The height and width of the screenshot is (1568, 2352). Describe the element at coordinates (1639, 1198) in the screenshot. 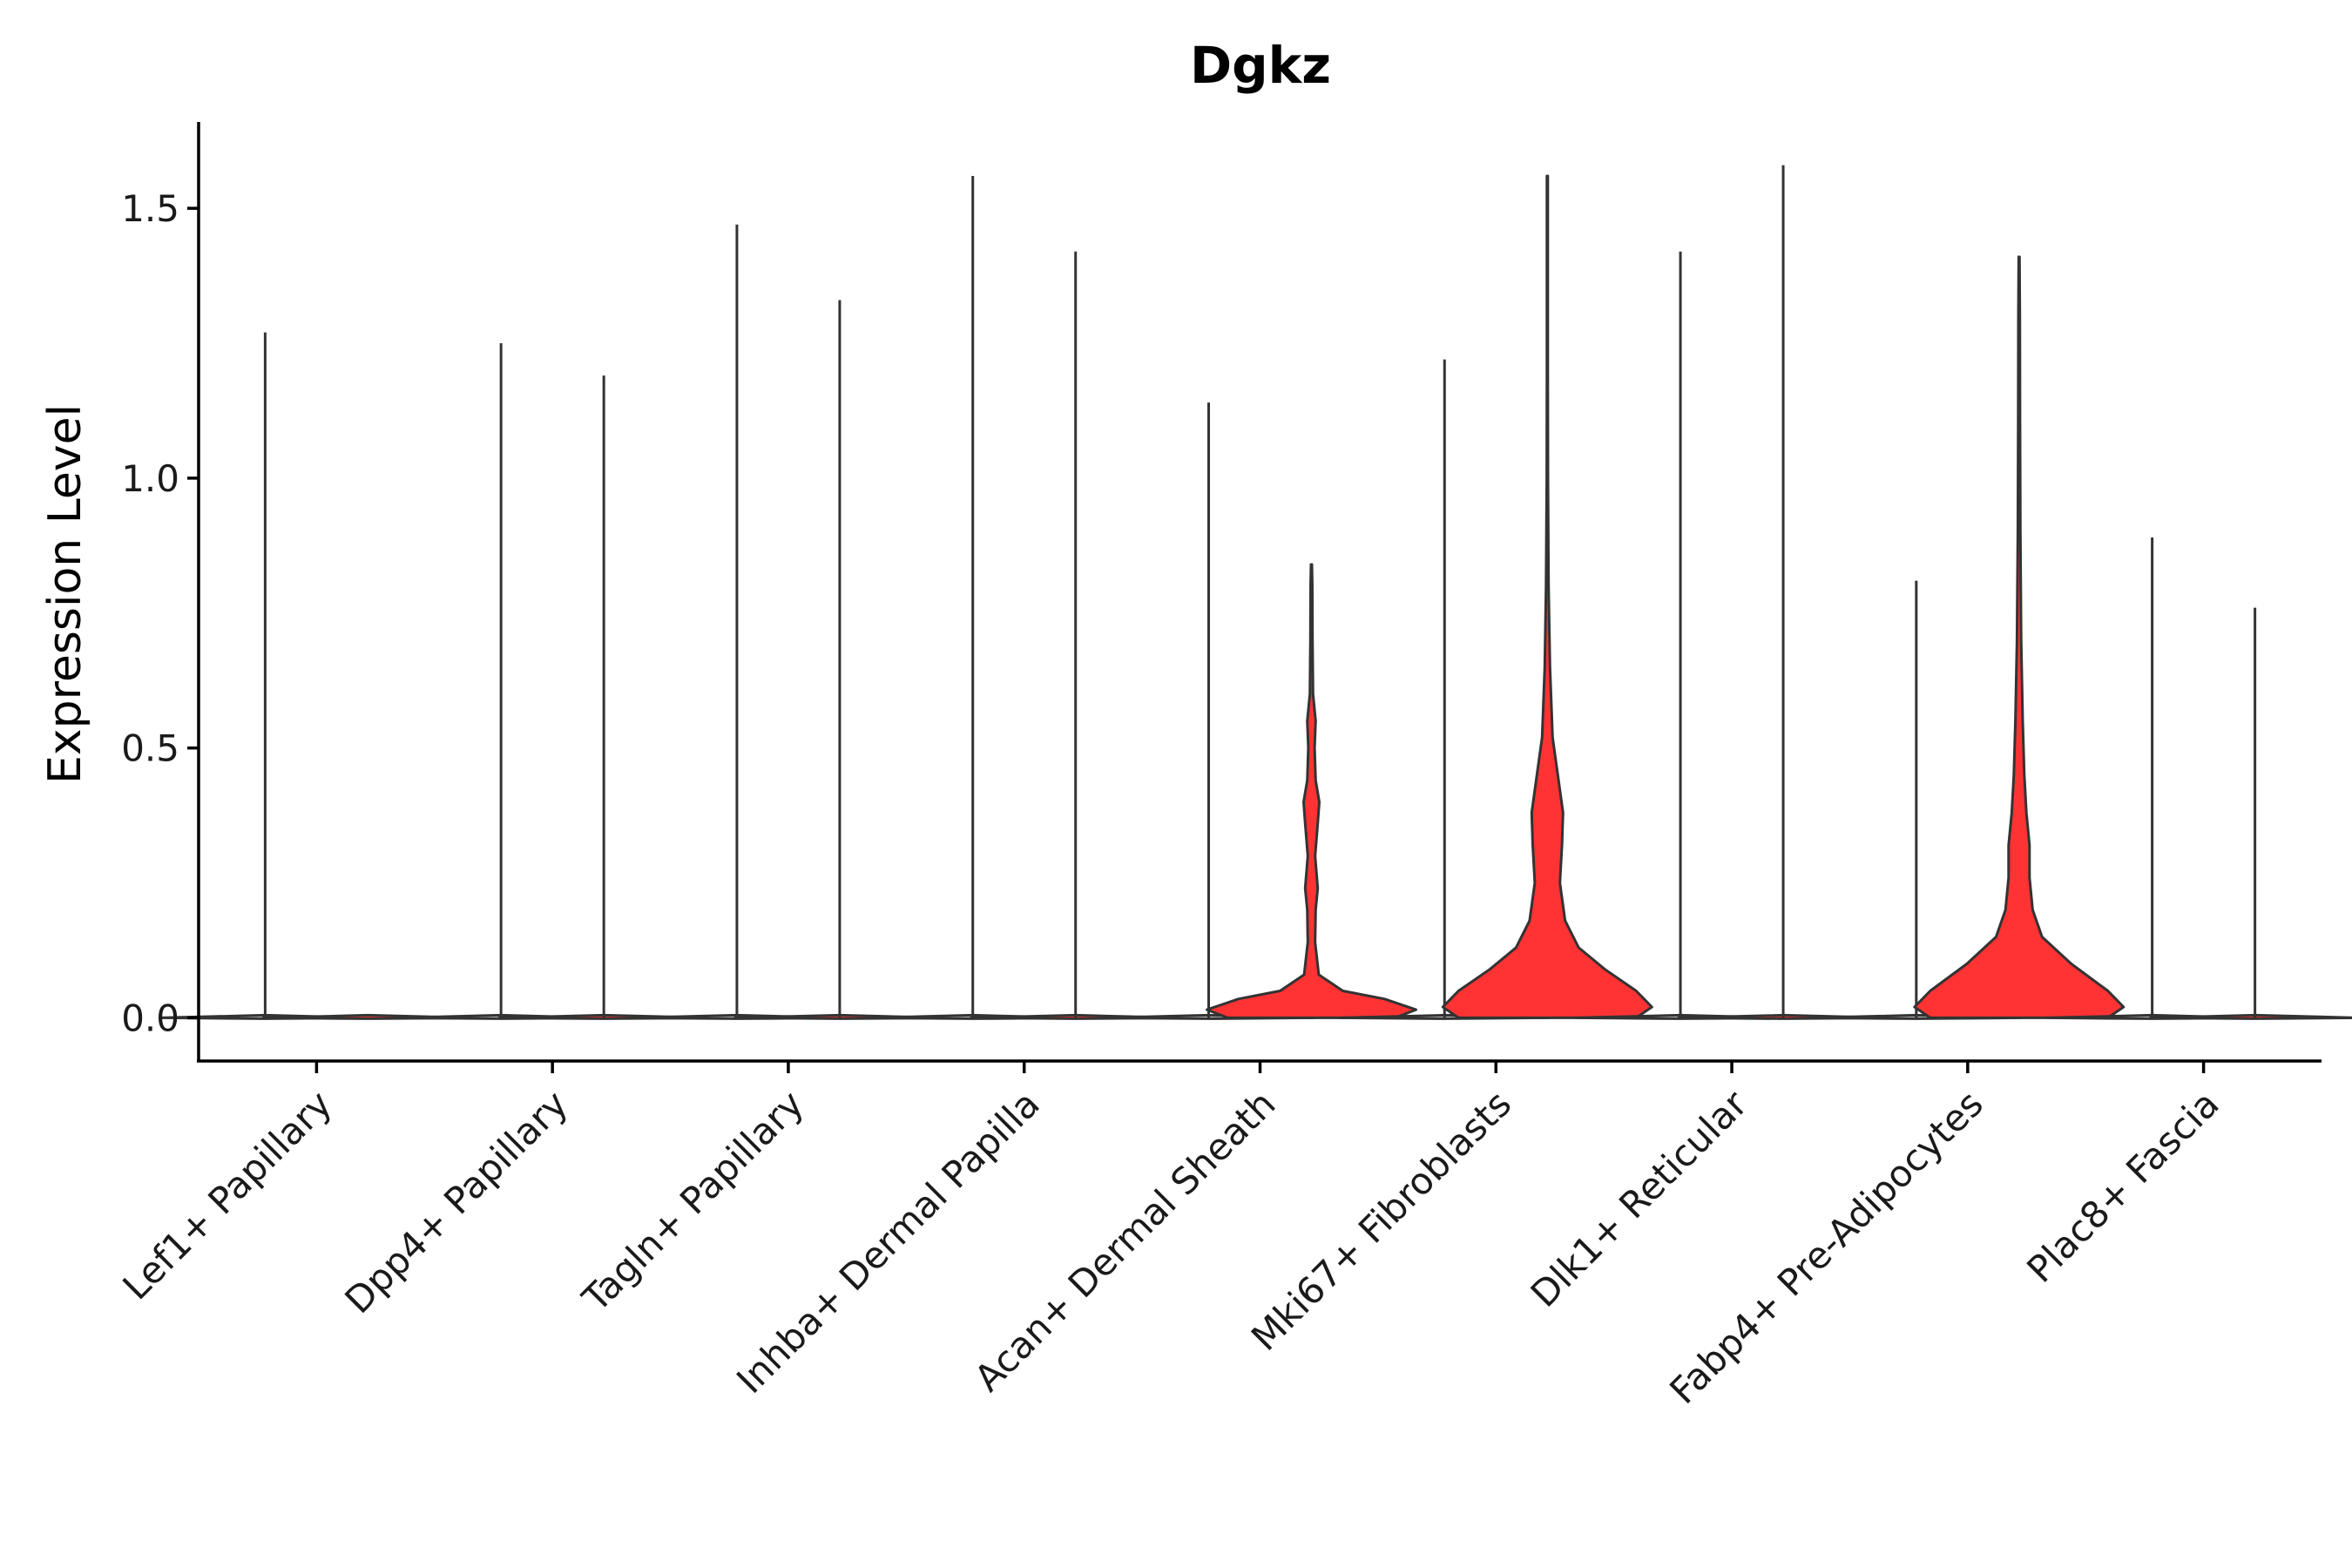

I see `x-tick-label: Dlk1+ Reticular` at that location.